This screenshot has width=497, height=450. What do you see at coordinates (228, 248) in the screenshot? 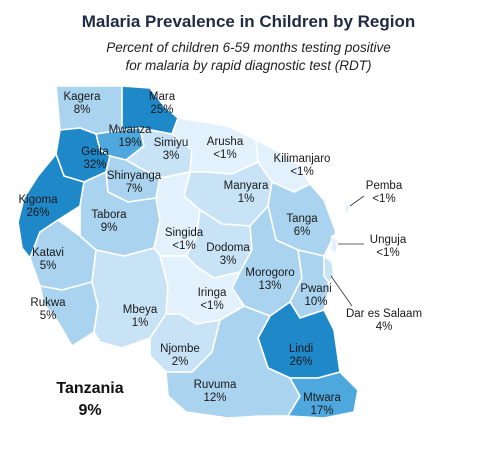
I see `region-label-dodoma: Dodoma` at bounding box center [228, 248].